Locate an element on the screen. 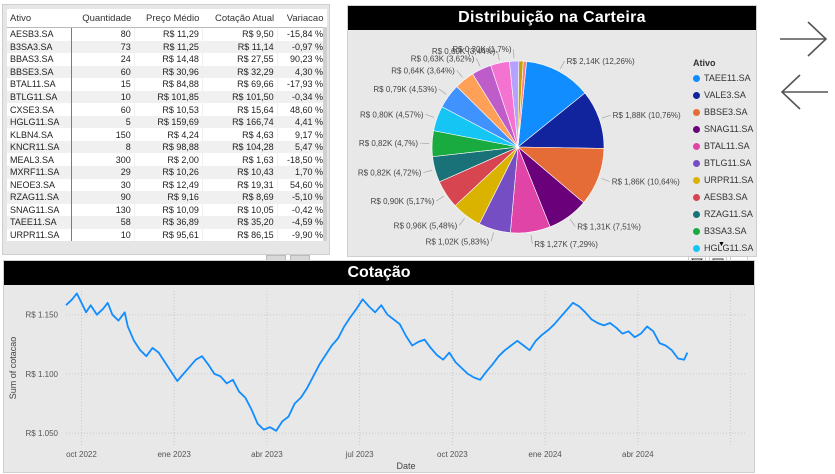 This screenshot has width=835, height=474. pie-data-label: R$ 1,27K (7,29%) is located at coordinates (566, 244).